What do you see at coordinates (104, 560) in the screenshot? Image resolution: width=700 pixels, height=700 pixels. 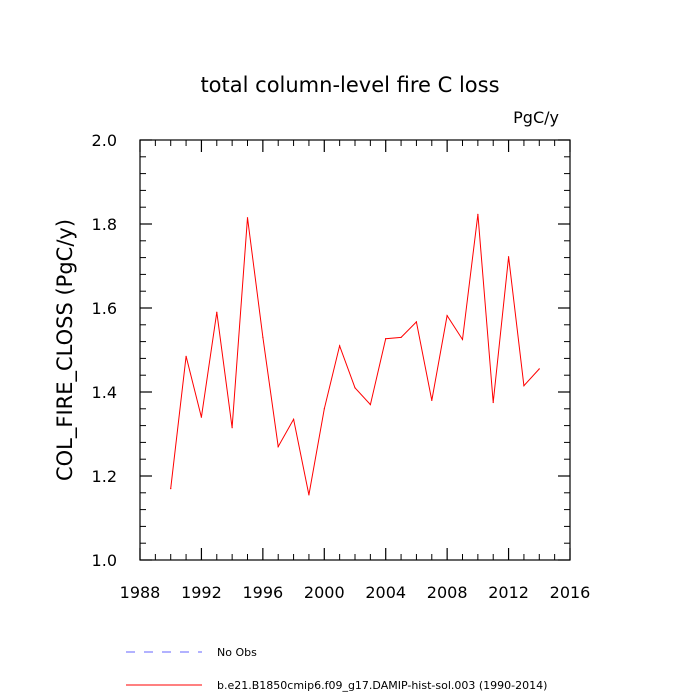 I see `y-tick-label: 1.0` at bounding box center [104, 560].